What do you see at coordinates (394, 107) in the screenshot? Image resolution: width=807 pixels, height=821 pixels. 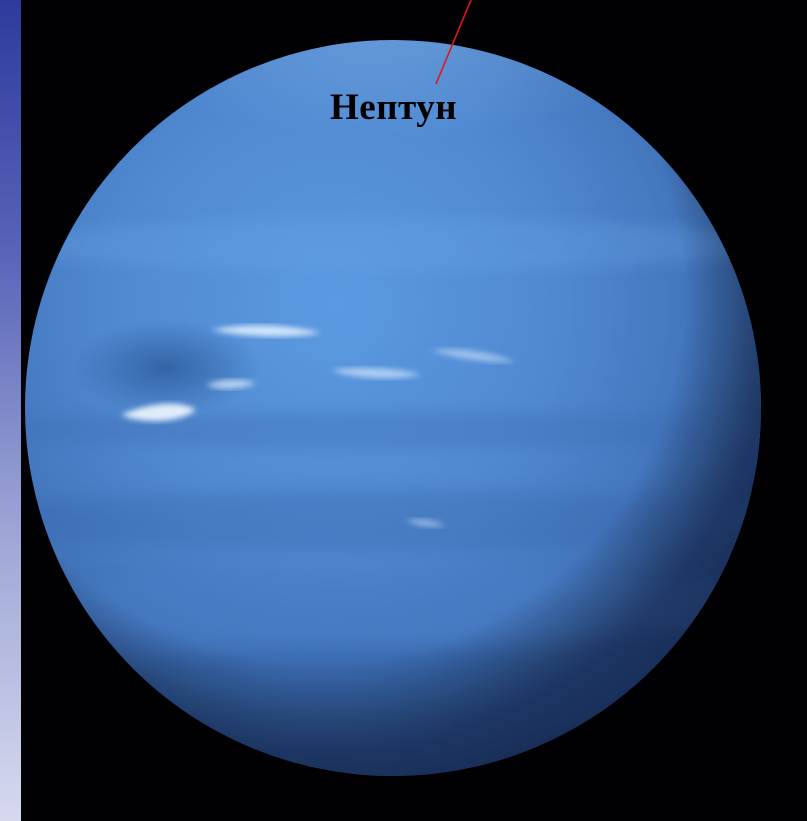 I see `planet-label: Нептун` at bounding box center [394, 107].